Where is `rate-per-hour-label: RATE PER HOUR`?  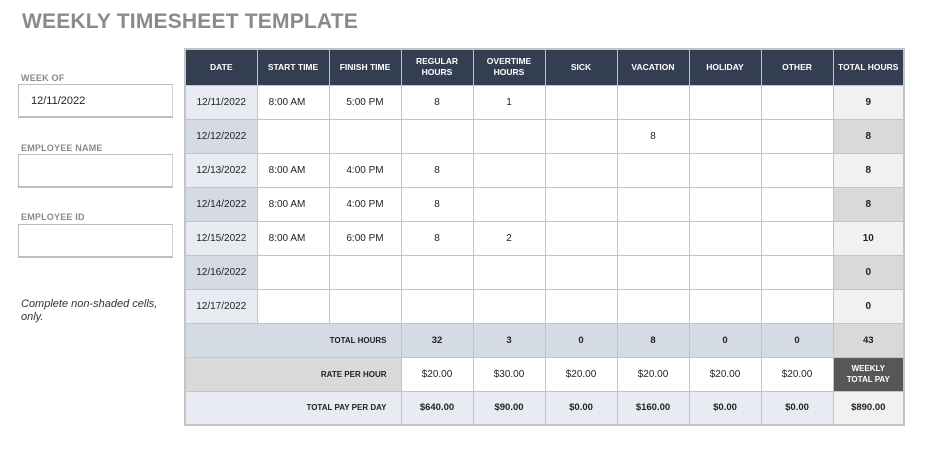 rate-per-hour-label: RATE PER HOUR is located at coordinates (293, 374).